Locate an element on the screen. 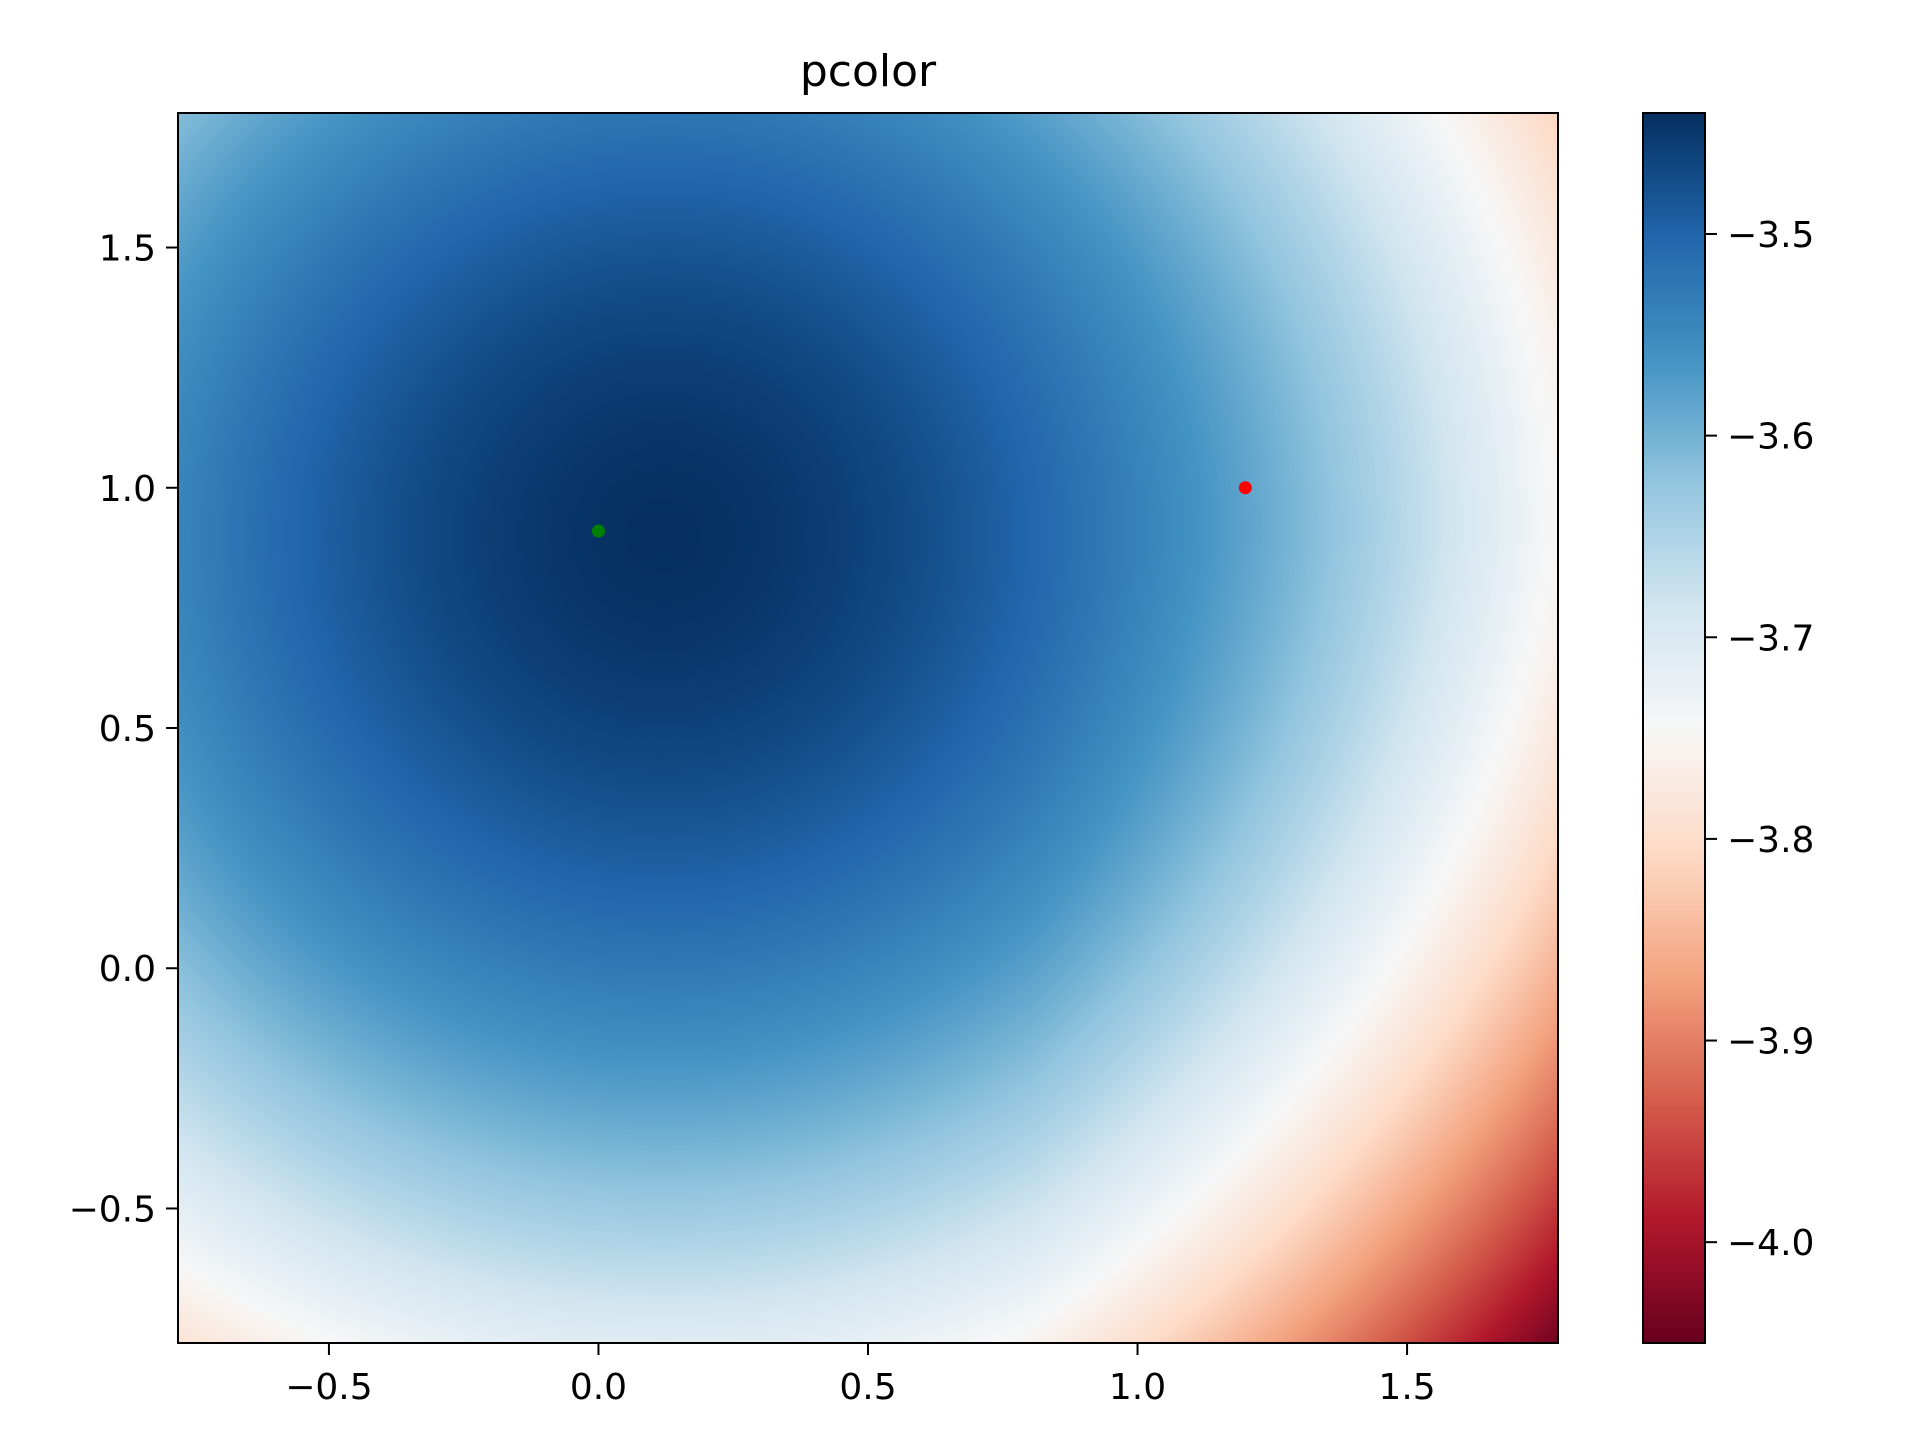 Image resolution: width=1920 pixels, height=1440 pixels. x-tick-label: 0.0 is located at coordinates (598, 1387).